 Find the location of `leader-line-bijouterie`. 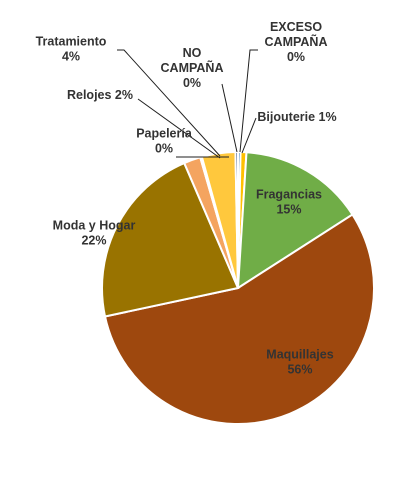

leader-line-bijouterie is located at coordinates (249, 135).